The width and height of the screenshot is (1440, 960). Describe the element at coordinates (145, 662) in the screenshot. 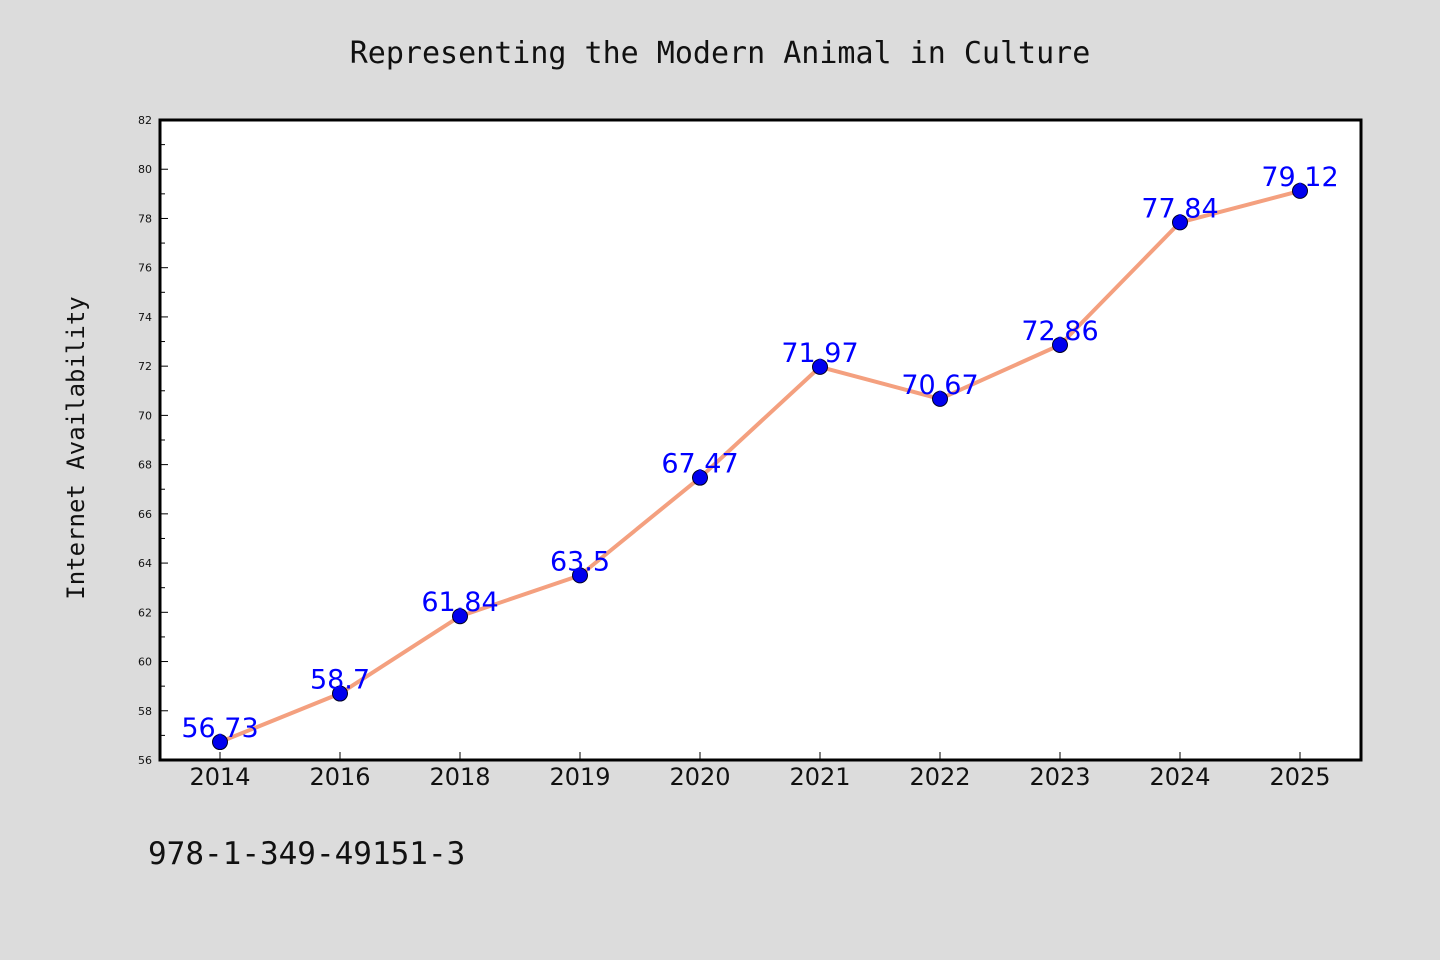

I see `y-tick-label: 60` at that location.